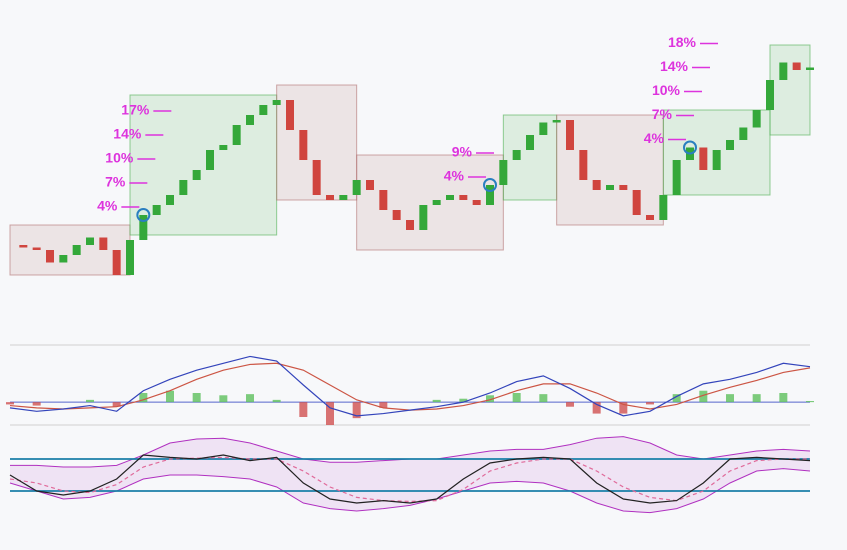 The width and height of the screenshot is (847, 550). I want to click on band-fill, so click(410, 474).